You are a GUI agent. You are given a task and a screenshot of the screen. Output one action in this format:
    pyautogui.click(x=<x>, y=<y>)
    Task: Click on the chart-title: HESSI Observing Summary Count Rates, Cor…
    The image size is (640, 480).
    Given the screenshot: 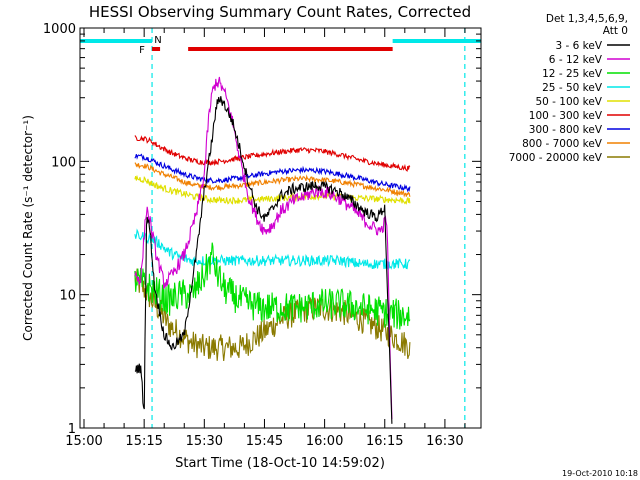 What is the action you would take?
    pyautogui.click(x=280, y=12)
    